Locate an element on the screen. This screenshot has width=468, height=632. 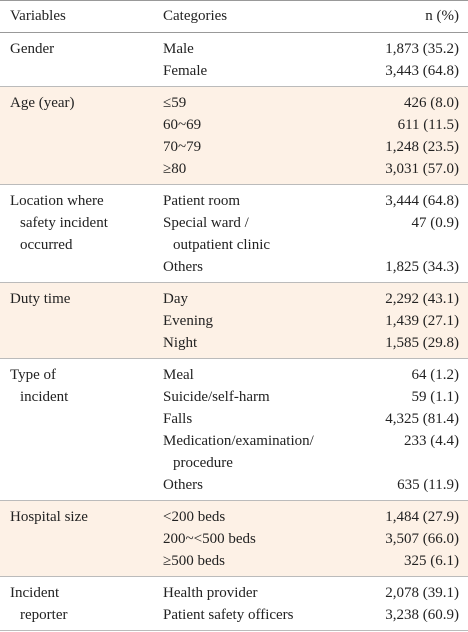
category-text: procedure is located at coordinates (203, 463).